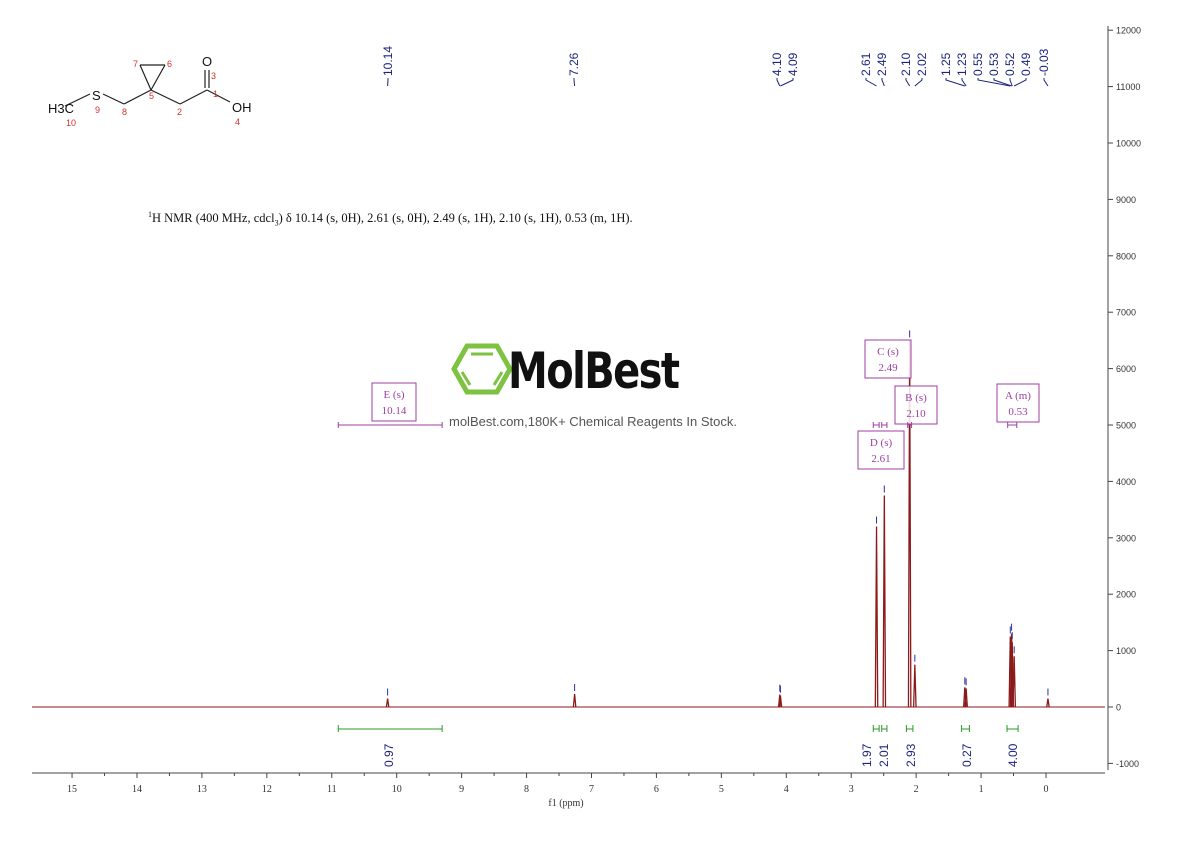 The width and height of the screenshot is (1190, 841). What do you see at coordinates (1044, 62) in the screenshot?
I see `peak-shift-label: -0.03` at bounding box center [1044, 62].